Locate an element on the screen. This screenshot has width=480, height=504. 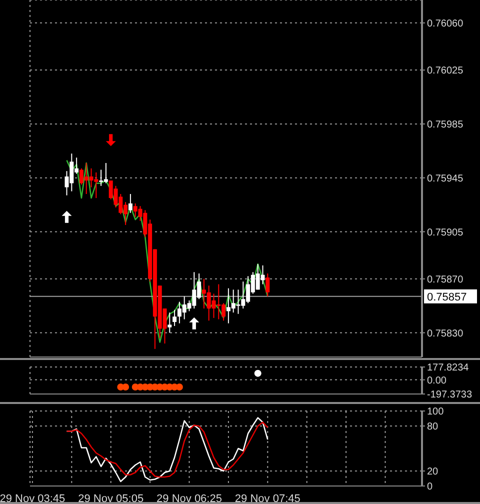
y-tick-label: 0.76060 is located at coordinates (445, 24).